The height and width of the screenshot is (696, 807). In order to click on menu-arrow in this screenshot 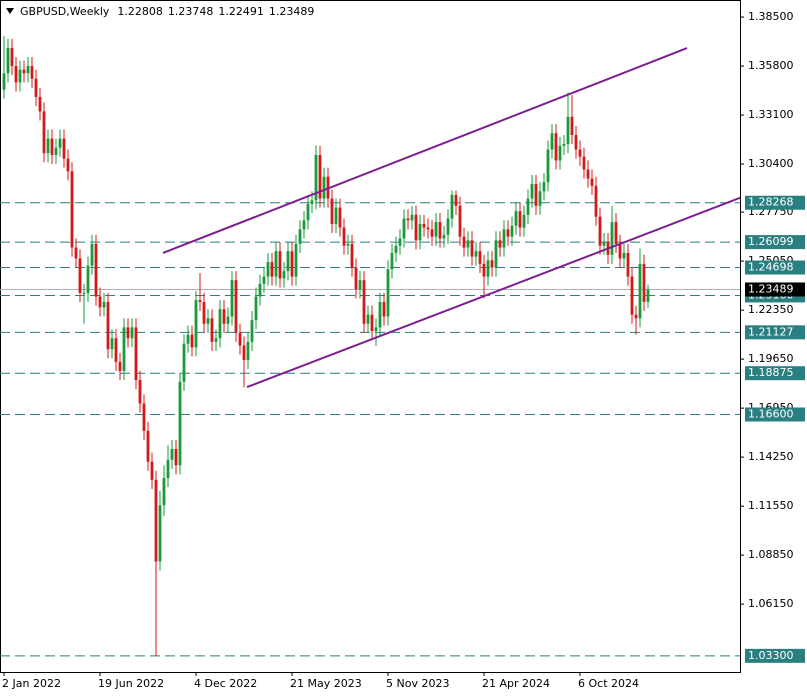, I will do `click(10, 11)`.